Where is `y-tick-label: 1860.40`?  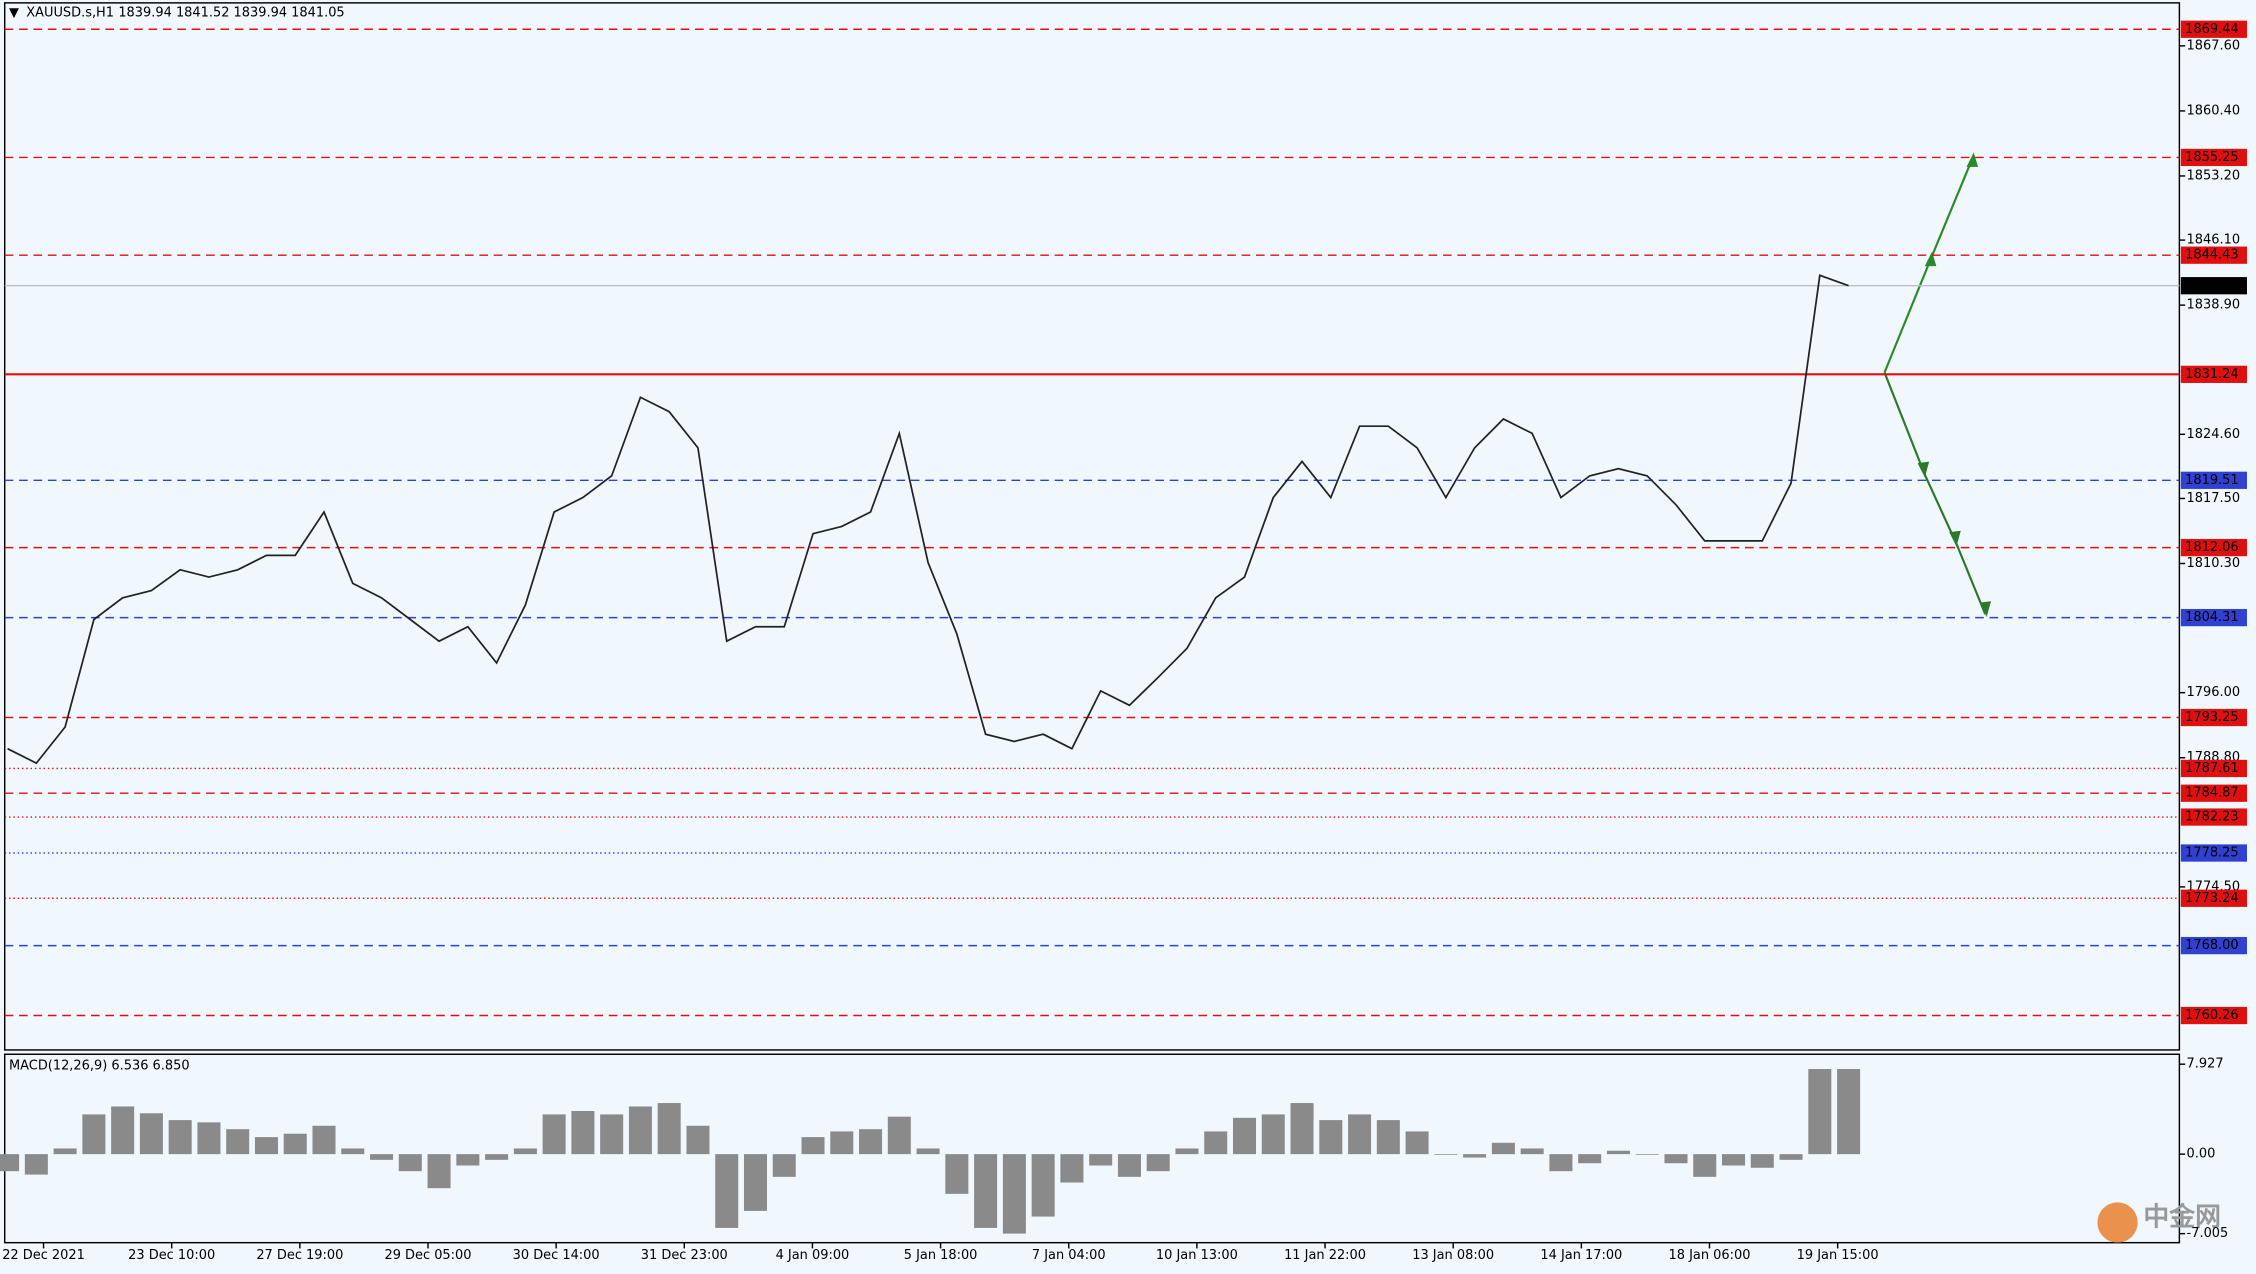
y-tick-label: 1860.40 is located at coordinates (2214, 110).